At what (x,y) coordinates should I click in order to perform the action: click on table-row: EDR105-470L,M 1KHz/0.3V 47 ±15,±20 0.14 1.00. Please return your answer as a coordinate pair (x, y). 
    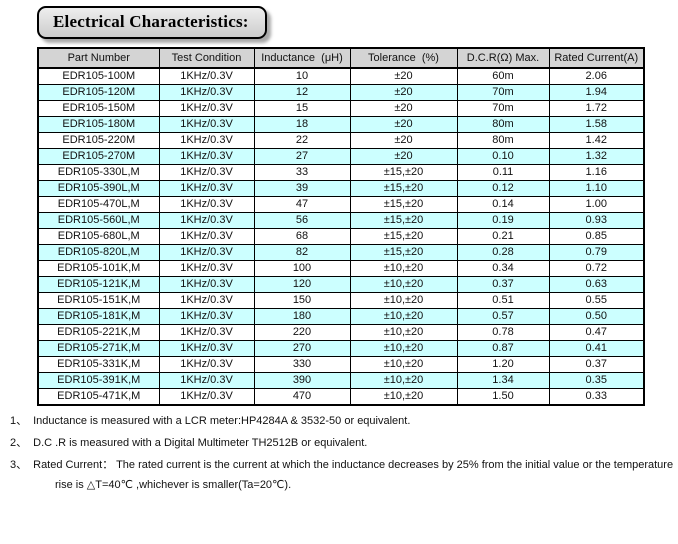
    Looking at the image, I should click on (341, 204).